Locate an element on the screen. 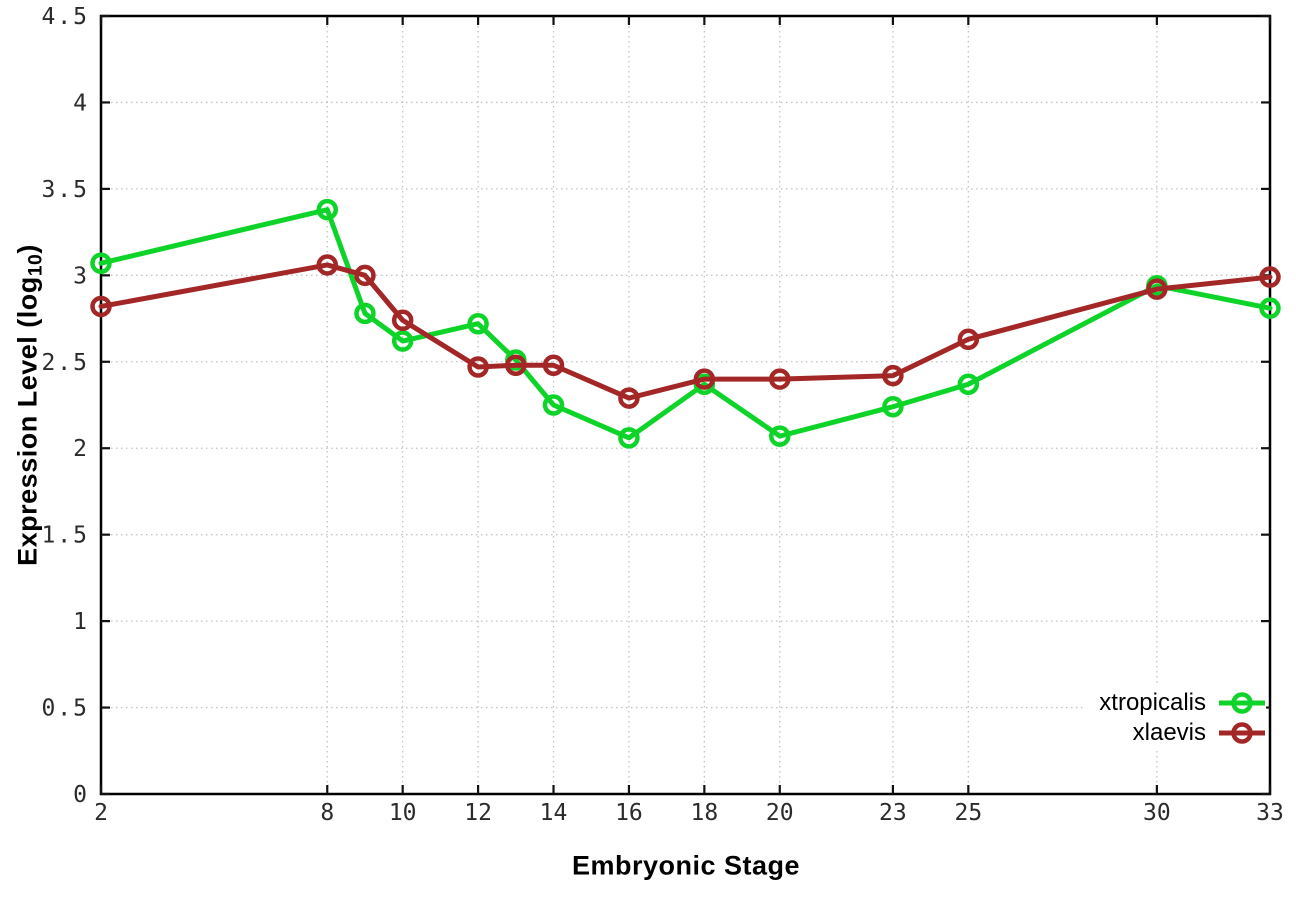  legend-item-xtropicalis: xtropicalis is located at coordinates (1182, 703).